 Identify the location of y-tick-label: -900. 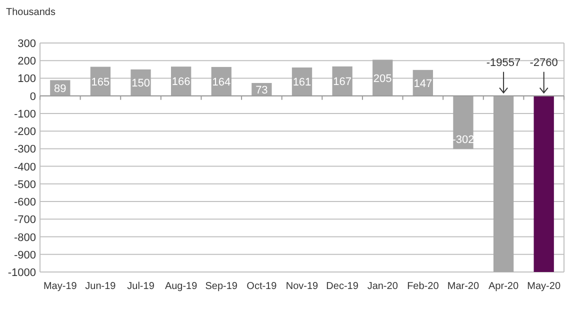
(25, 255).